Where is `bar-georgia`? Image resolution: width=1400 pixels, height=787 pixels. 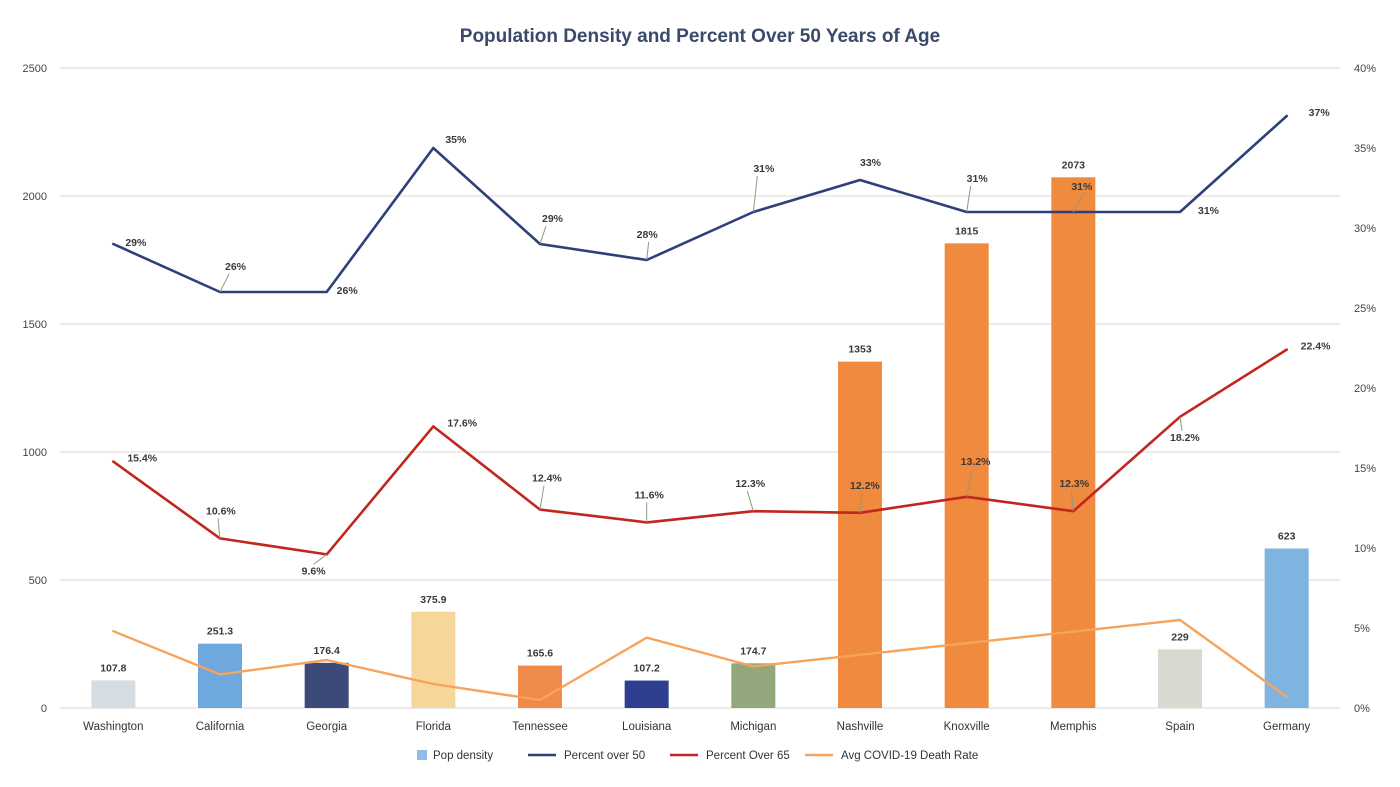
bar-georgia is located at coordinates (326, 685).